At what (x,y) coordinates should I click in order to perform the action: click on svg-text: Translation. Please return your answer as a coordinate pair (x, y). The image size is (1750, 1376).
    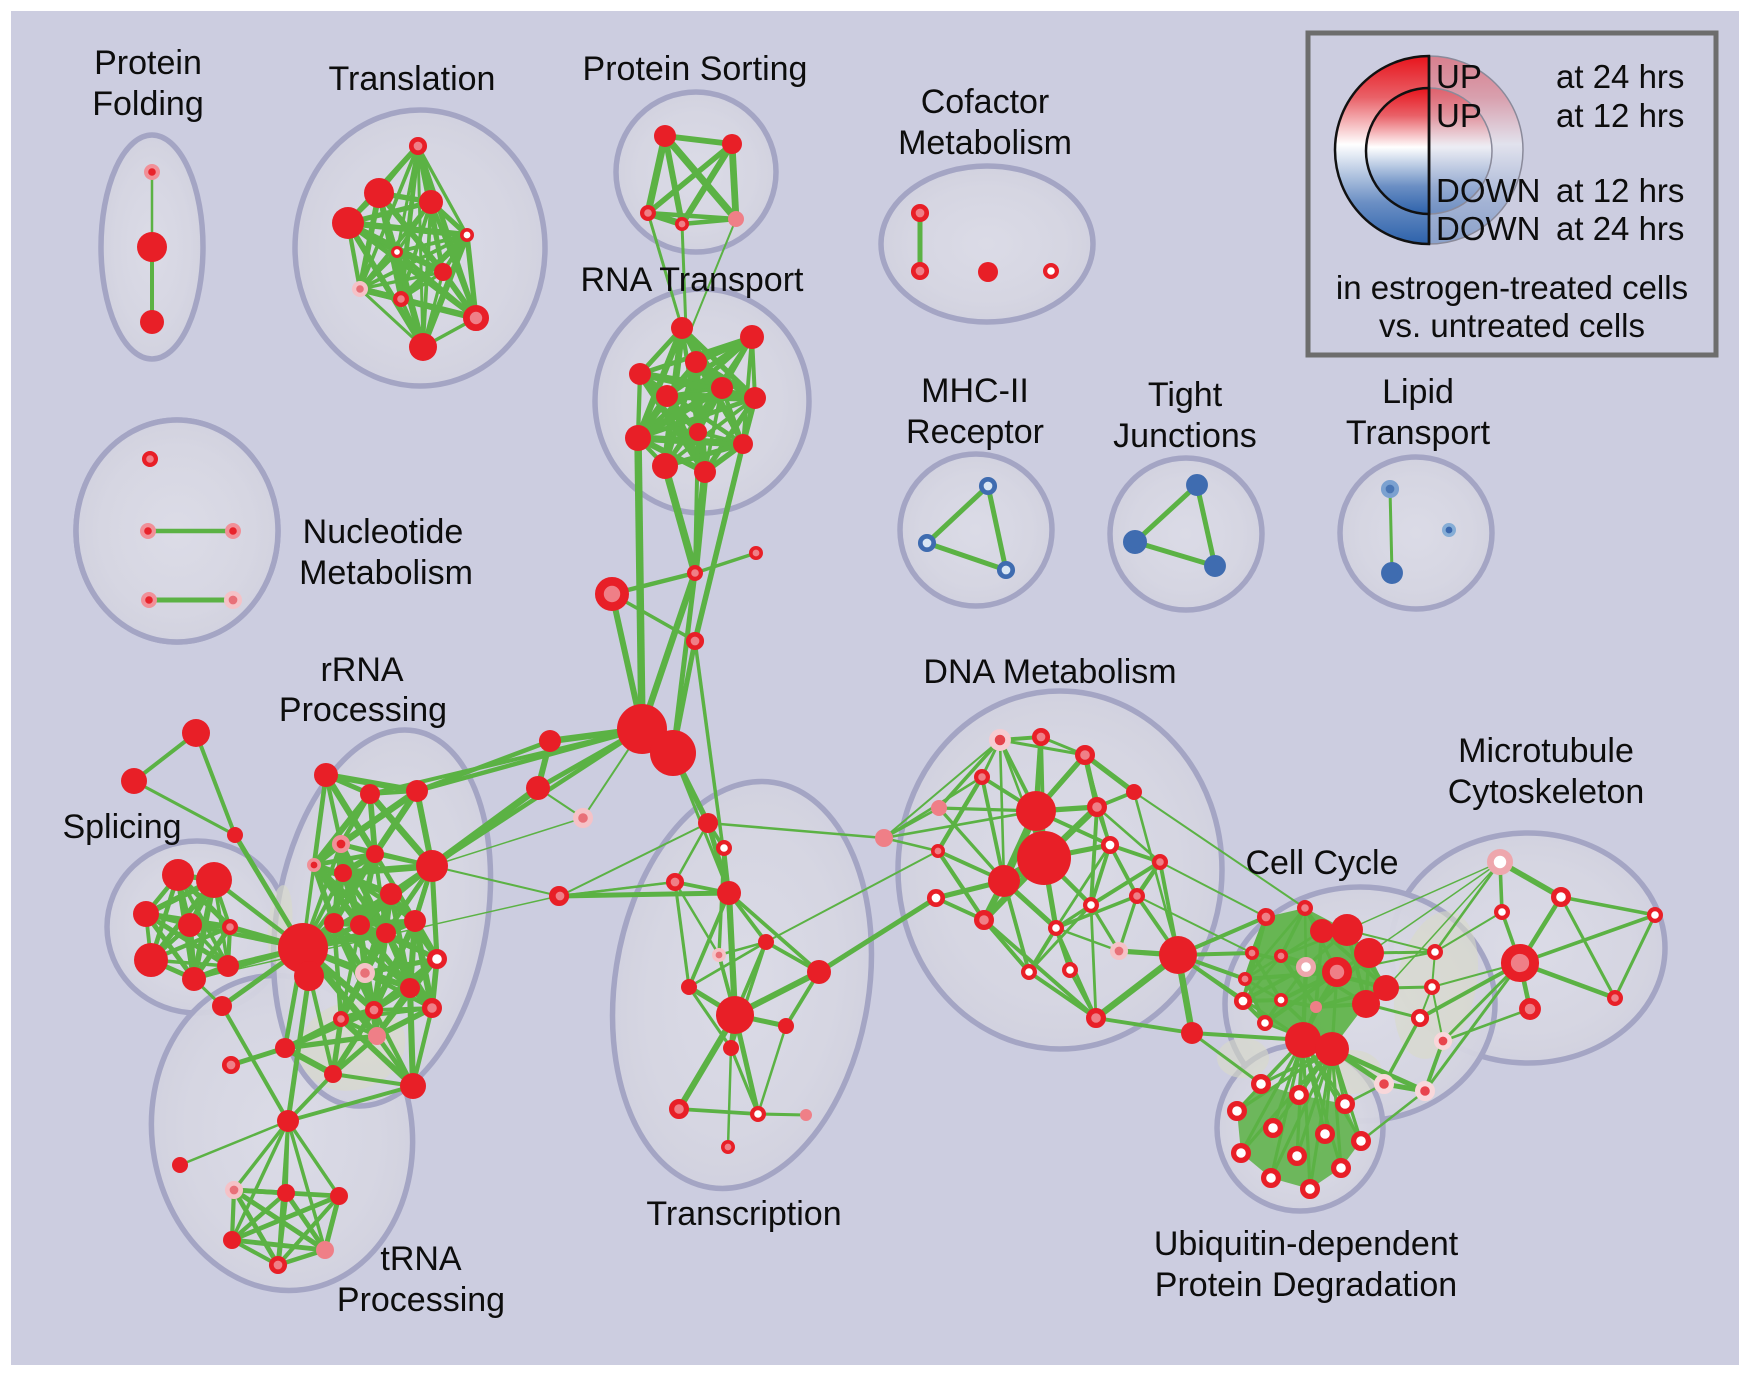
    Looking at the image, I should click on (412, 79).